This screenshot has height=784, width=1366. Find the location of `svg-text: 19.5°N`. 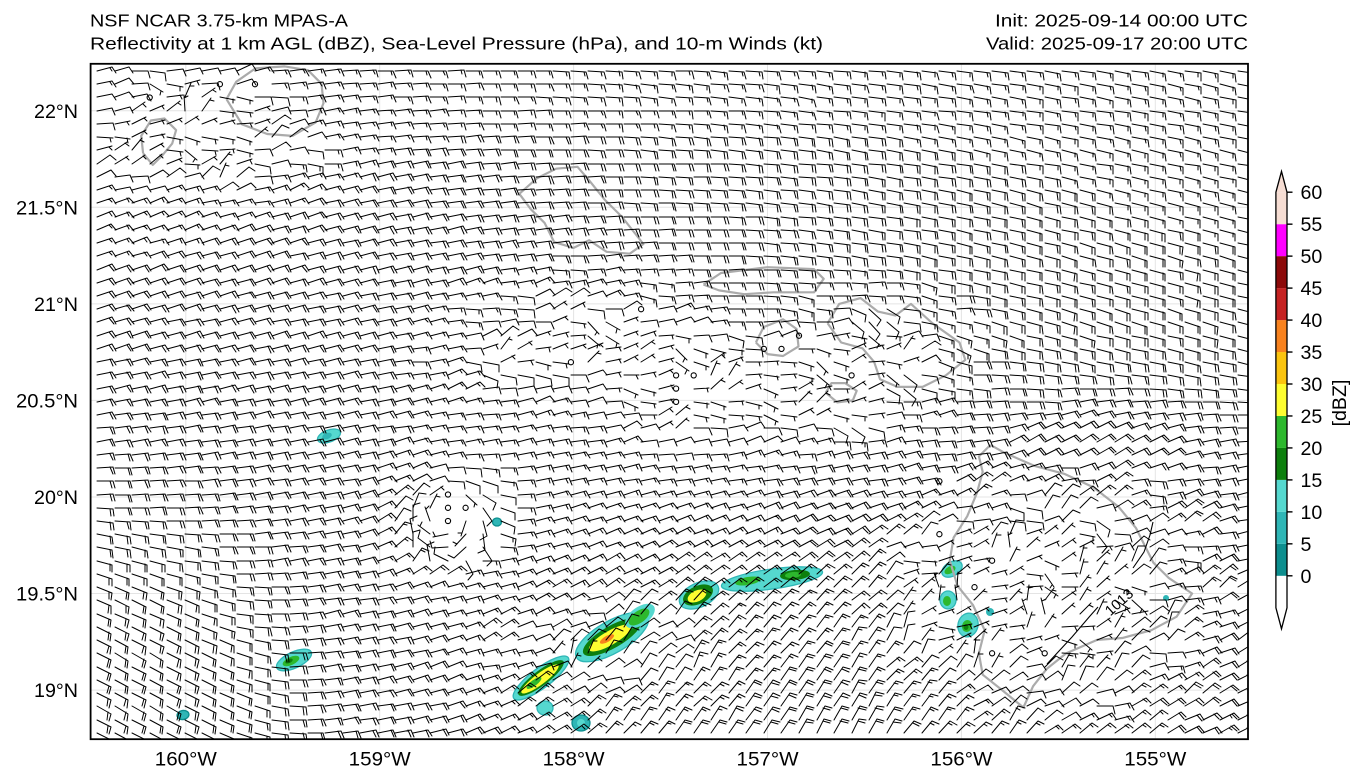

svg-text: 19.5°N is located at coordinates (47, 595).